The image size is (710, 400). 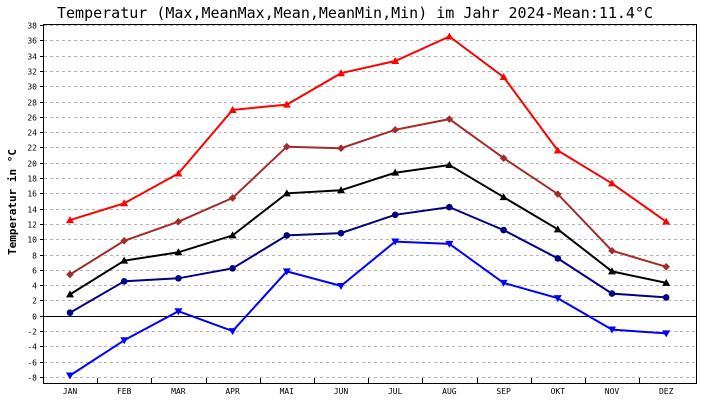 What do you see at coordinates (34, 256) in the screenshot?
I see `y-tick-label: 8` at bounding box center [34, 256].